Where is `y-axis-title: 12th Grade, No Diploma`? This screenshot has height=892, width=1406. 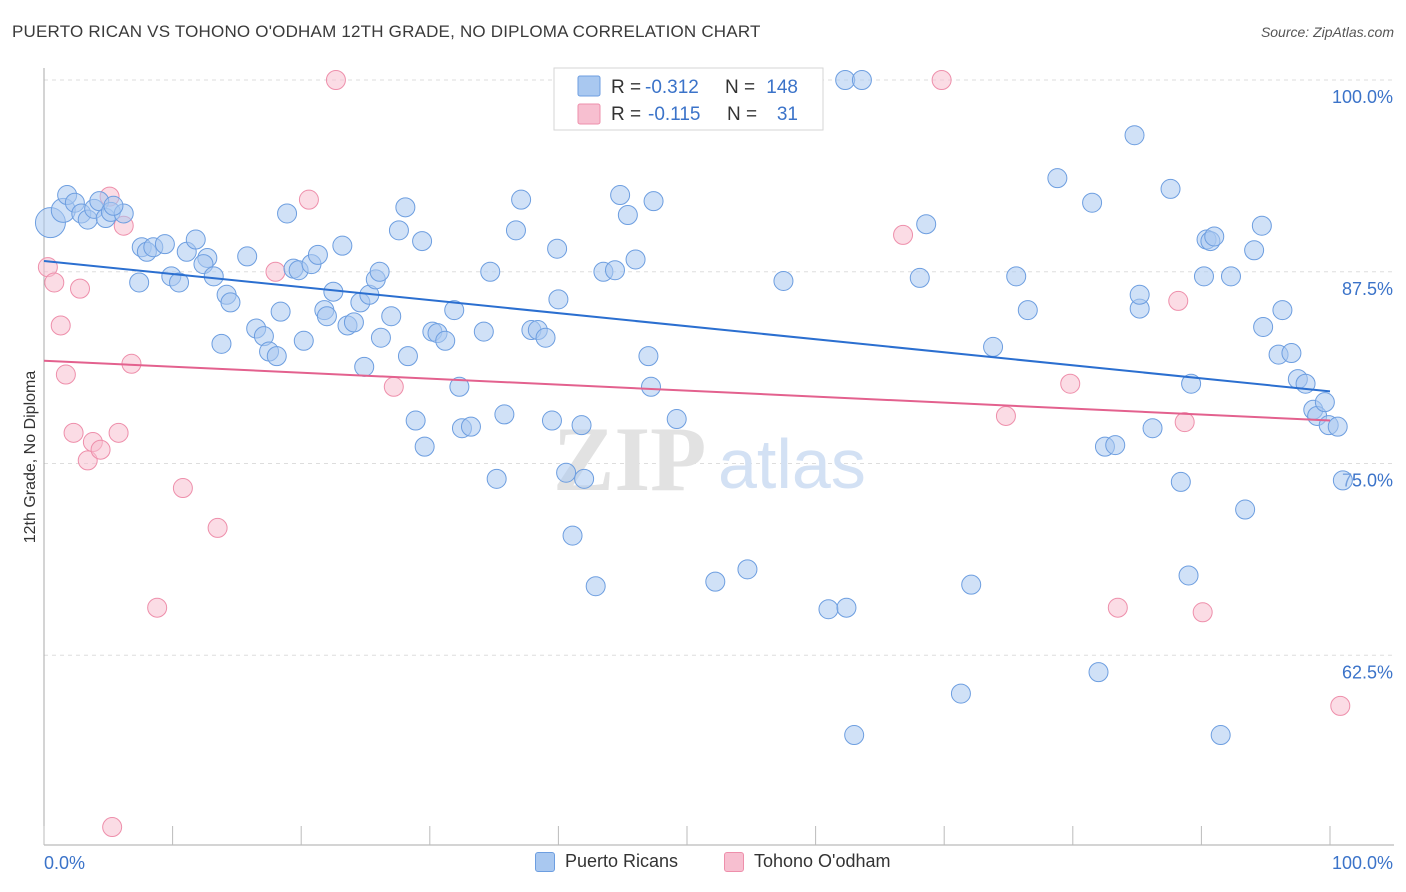 y-axis-title: 12th Grade, No Diploma is located at coordinates (30, 457).